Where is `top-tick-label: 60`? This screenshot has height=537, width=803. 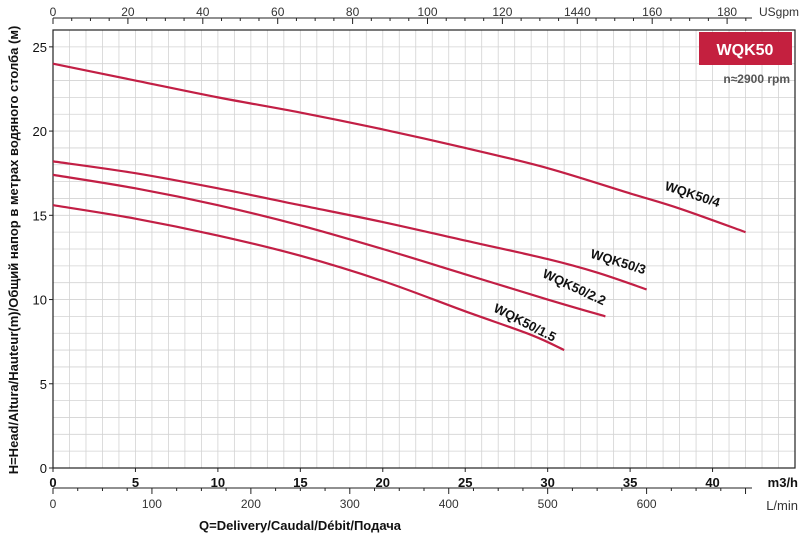 top-tick-label: 60 is located at coordinates (278, 12).